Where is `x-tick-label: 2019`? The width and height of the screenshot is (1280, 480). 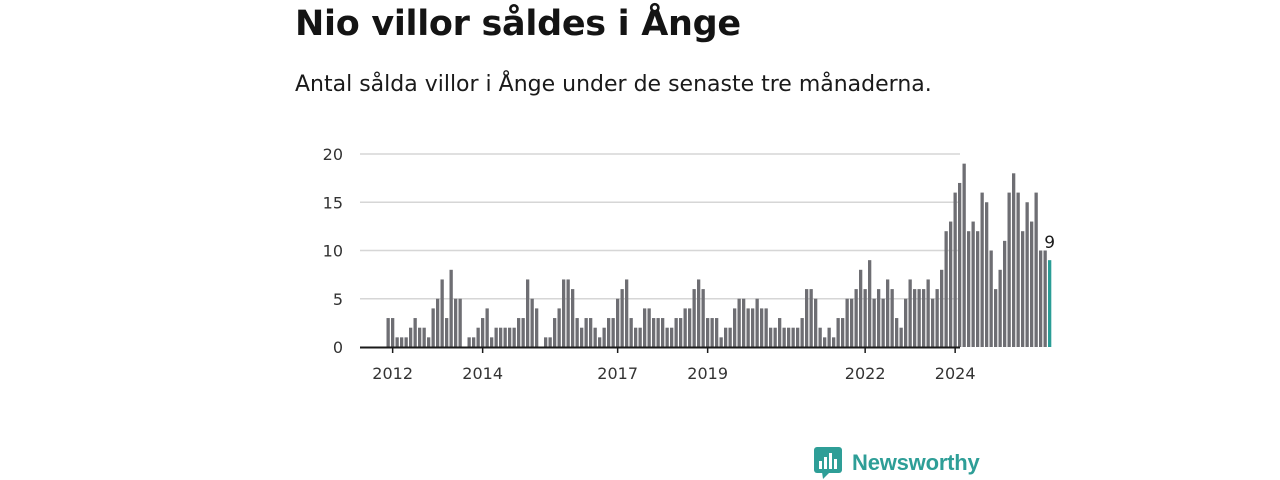
x-tick-label: 2019 is located at coordinates (707, 373).